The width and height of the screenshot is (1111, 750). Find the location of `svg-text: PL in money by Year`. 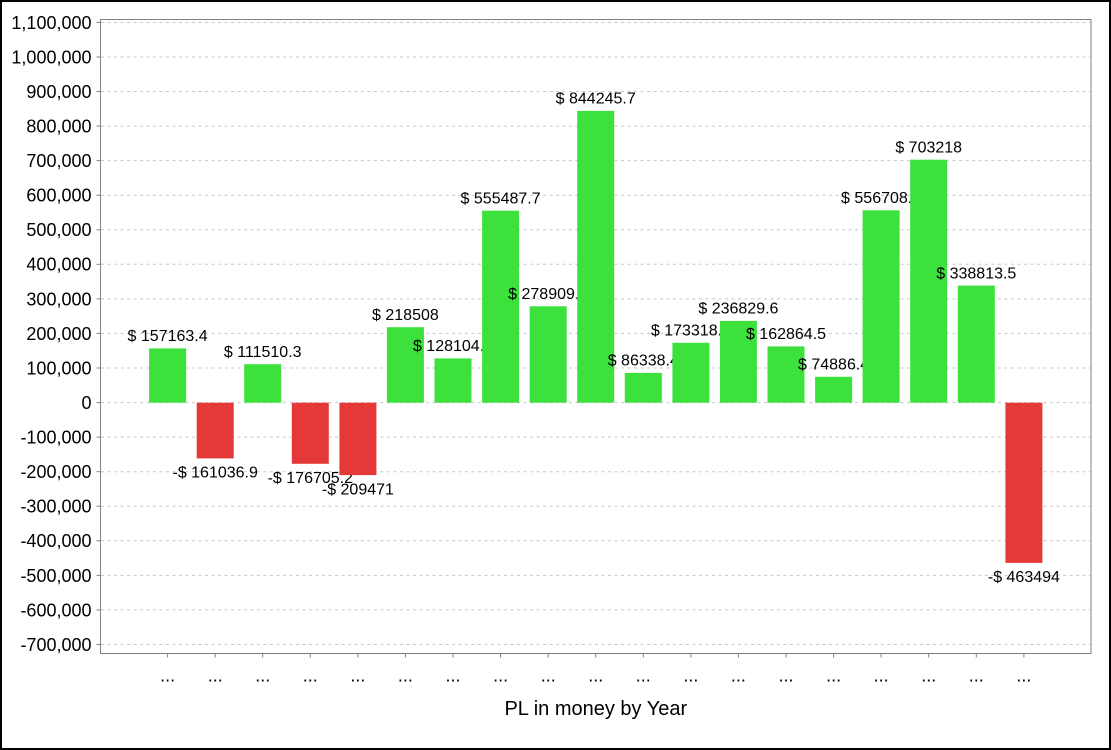

svg-text: PL in money by Year is located at coordinates (595, 709).